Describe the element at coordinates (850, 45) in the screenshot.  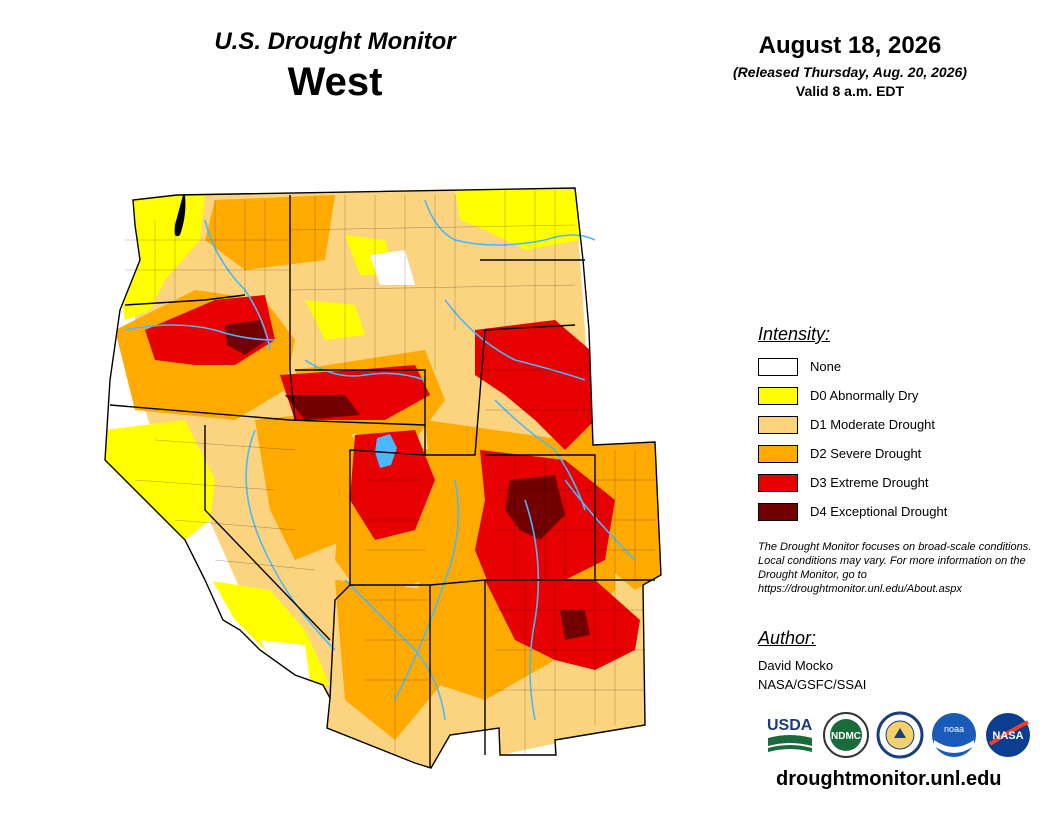
I see `map-date: August 18, 2026` at that location.